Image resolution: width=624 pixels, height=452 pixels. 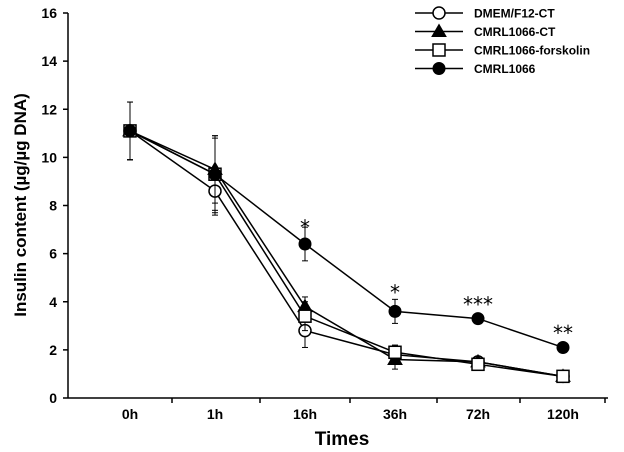 I want to click on legend-entry: CMRL1066-CT, so click(x=485, y=31).